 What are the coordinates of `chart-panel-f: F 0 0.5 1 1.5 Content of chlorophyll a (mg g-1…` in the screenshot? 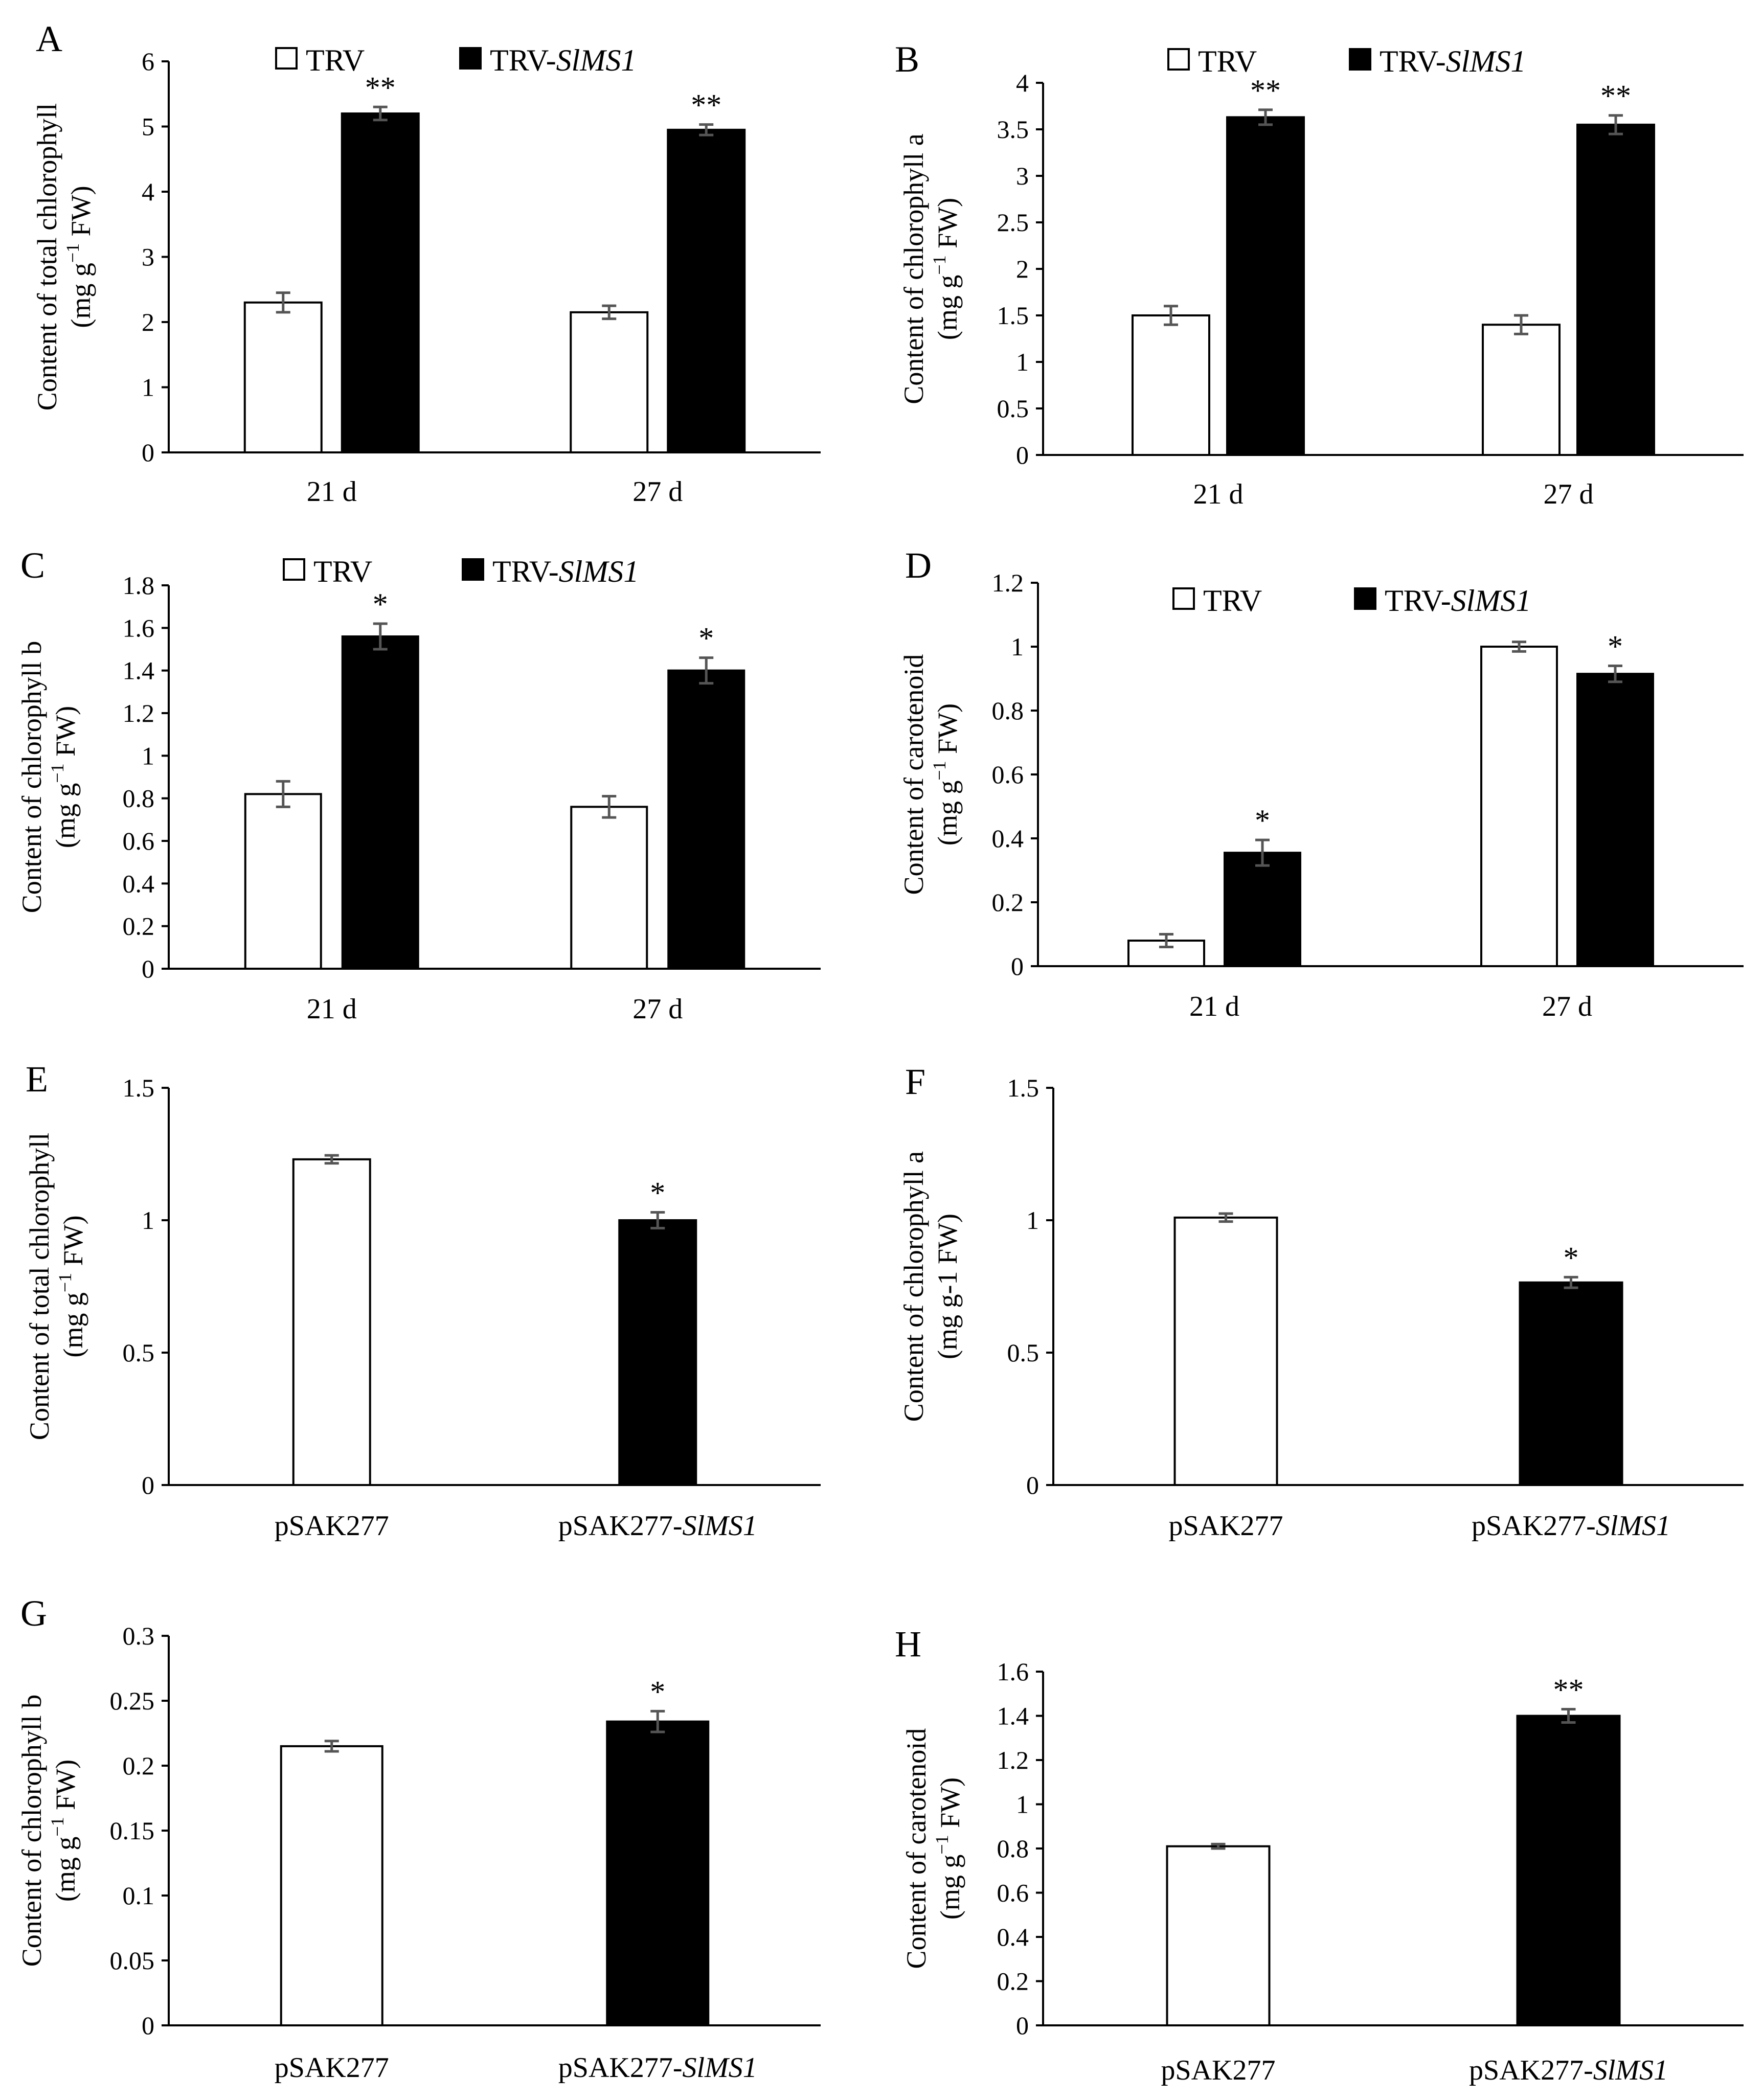 It's located at (1321, 1301).